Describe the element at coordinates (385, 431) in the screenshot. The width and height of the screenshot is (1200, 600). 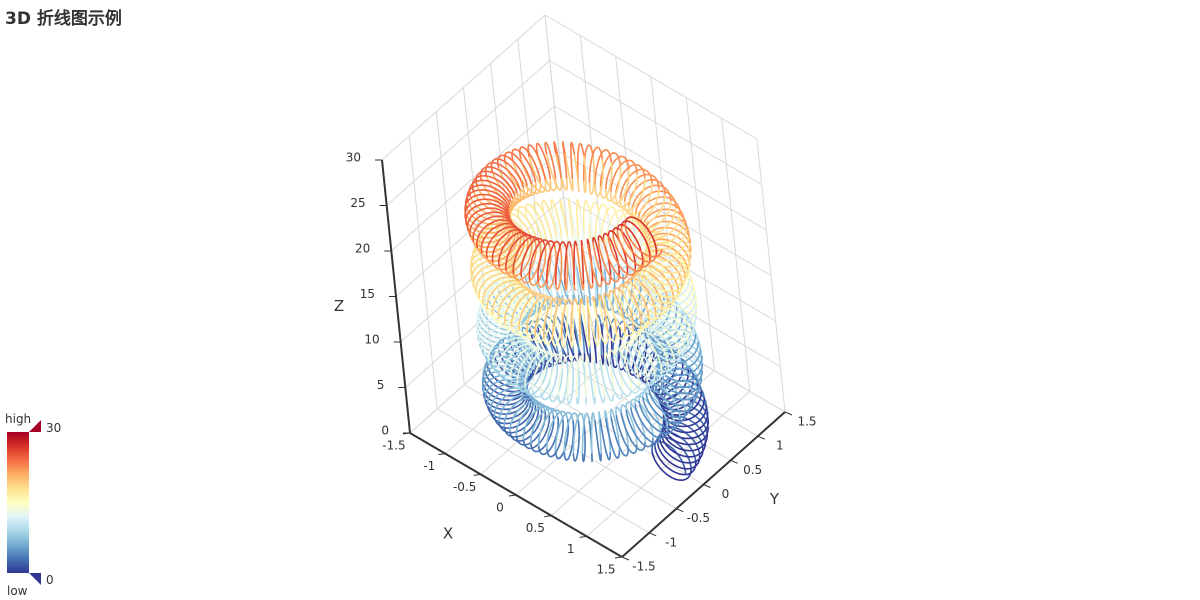
I see `z-tick-label: 0` at that location.